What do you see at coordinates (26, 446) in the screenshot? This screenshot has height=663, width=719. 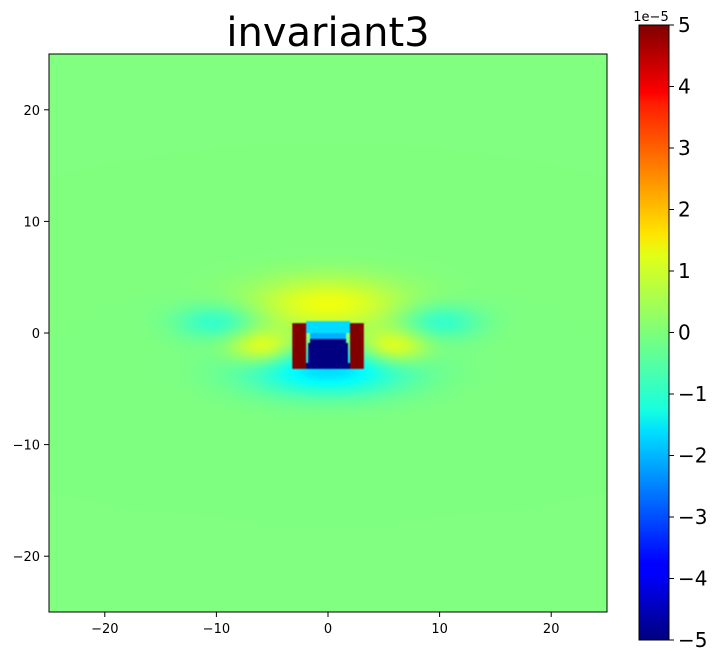 I see `y-tick-label: −10` at bounding box center [26, 446].